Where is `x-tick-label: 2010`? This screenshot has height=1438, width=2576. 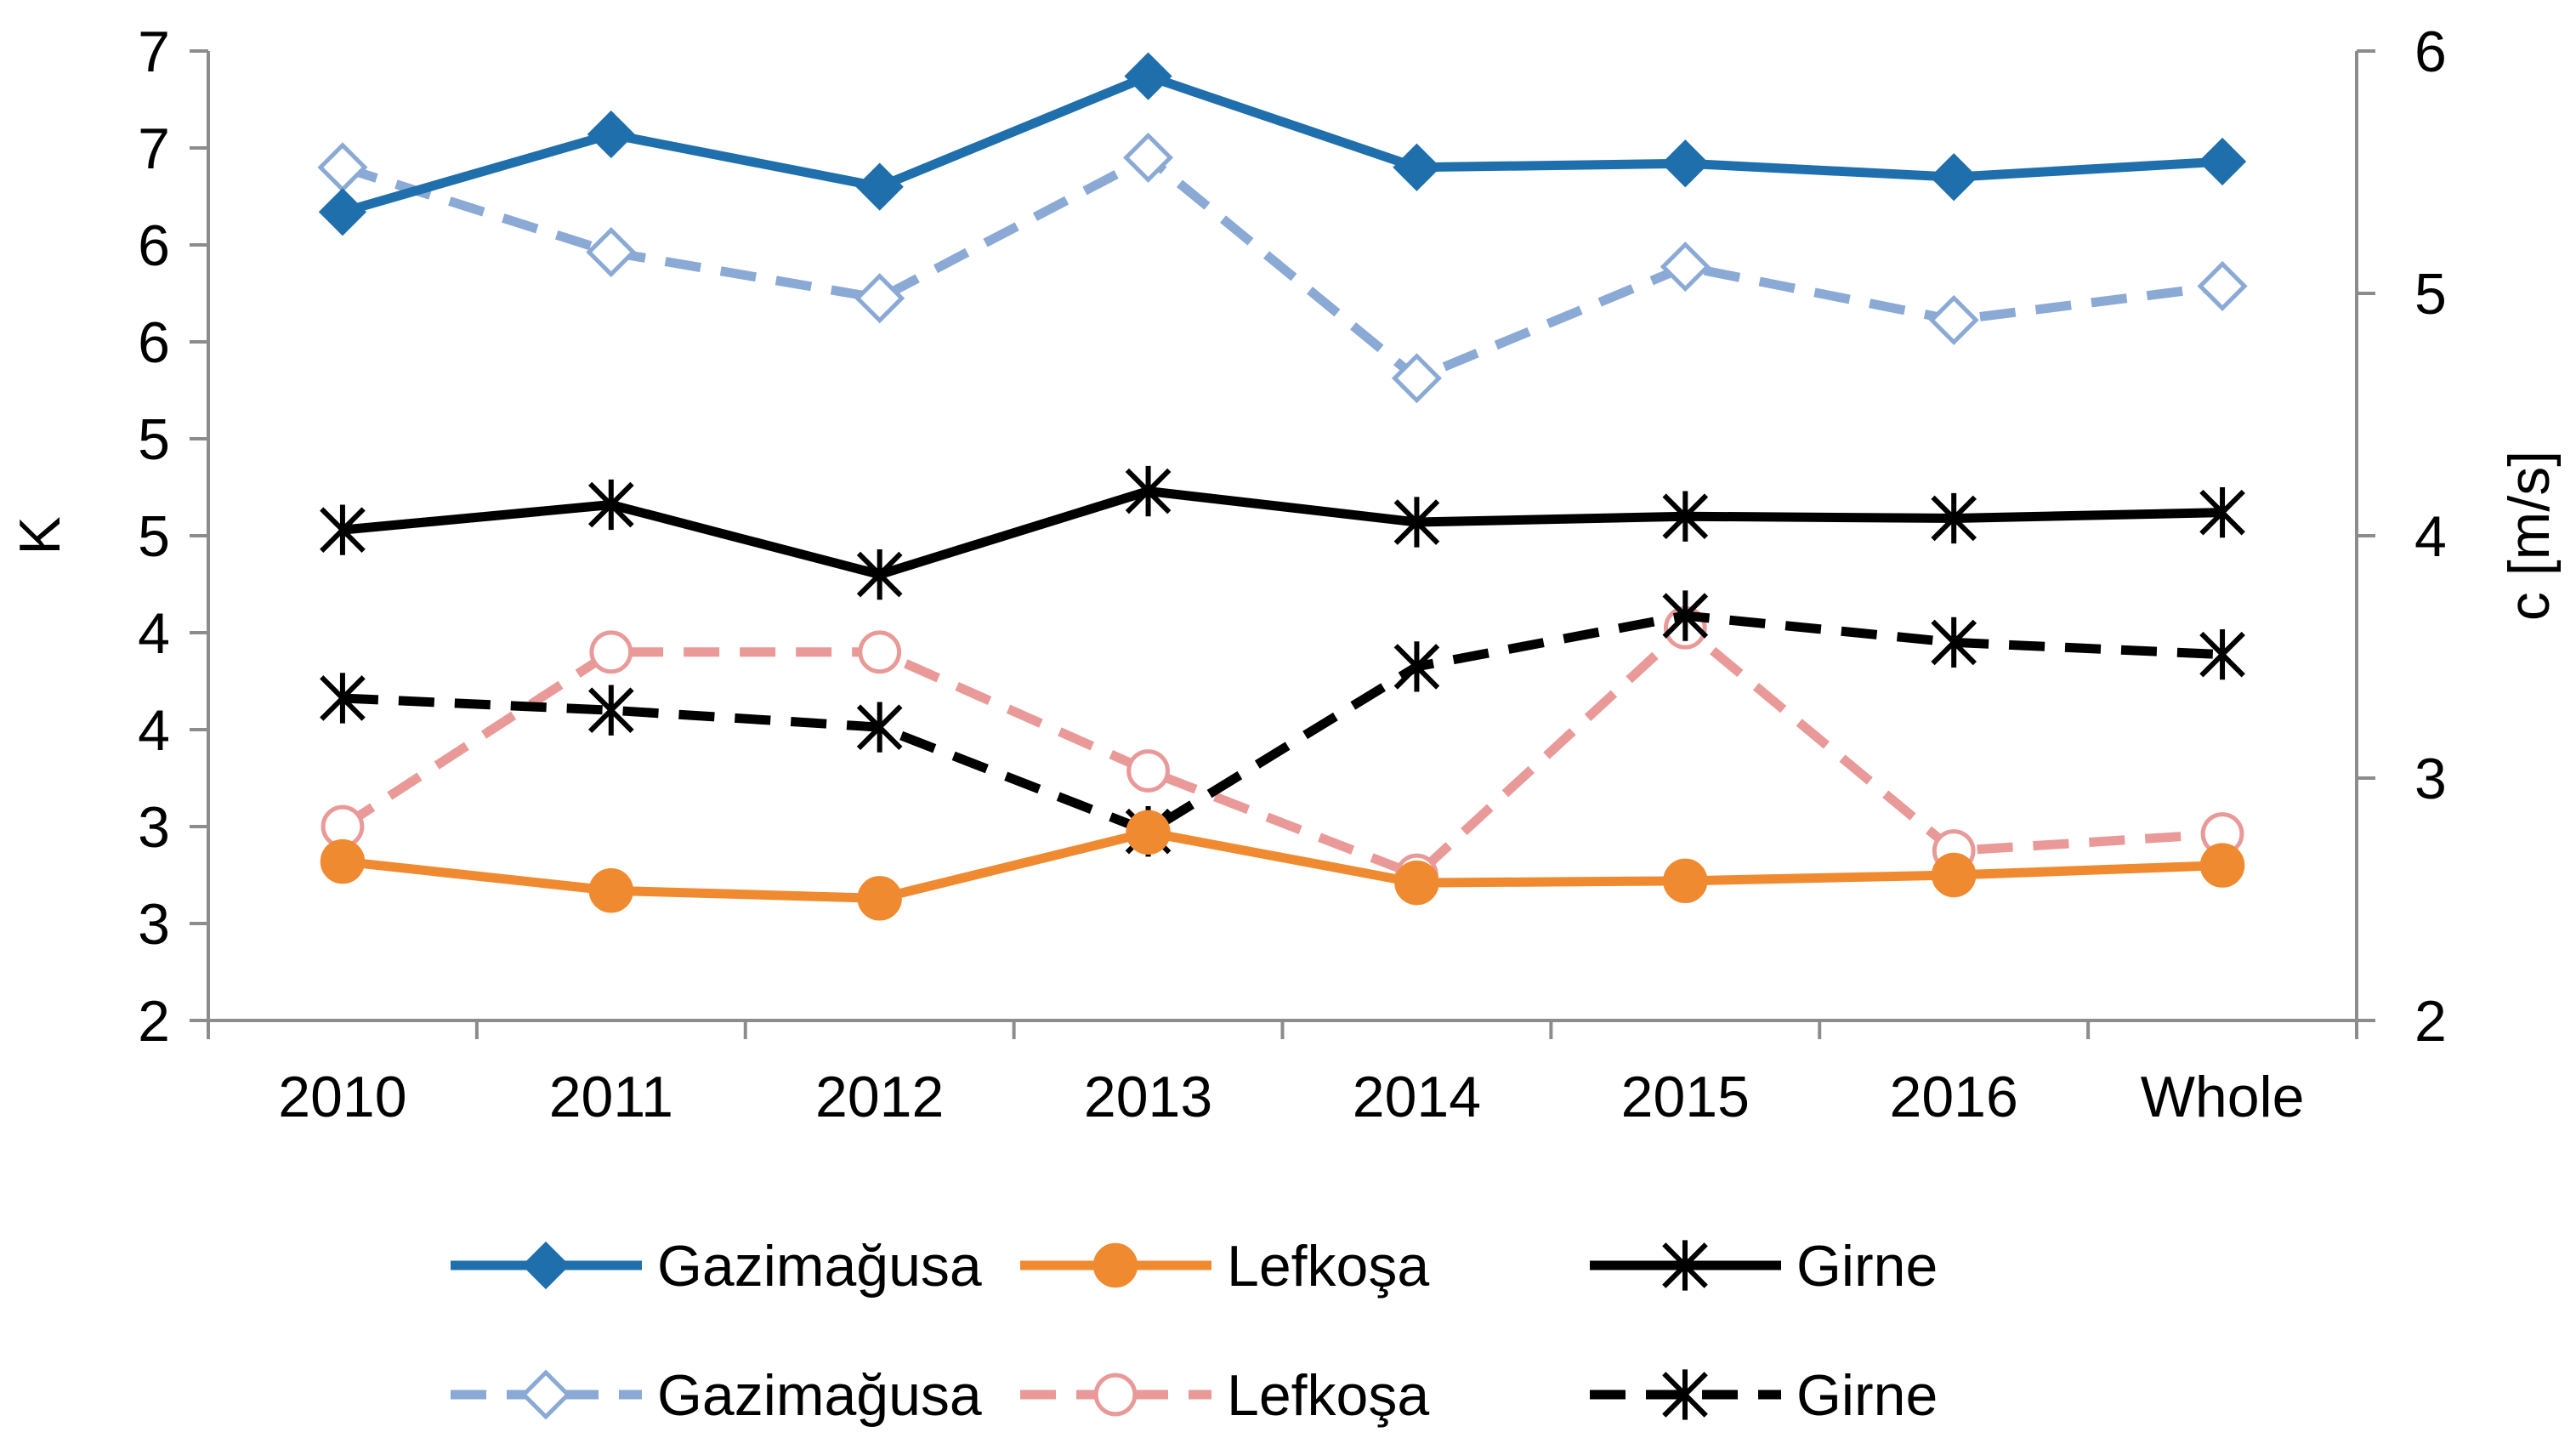
x-tick-label: 2010 is located at coordinates (342, 1097).